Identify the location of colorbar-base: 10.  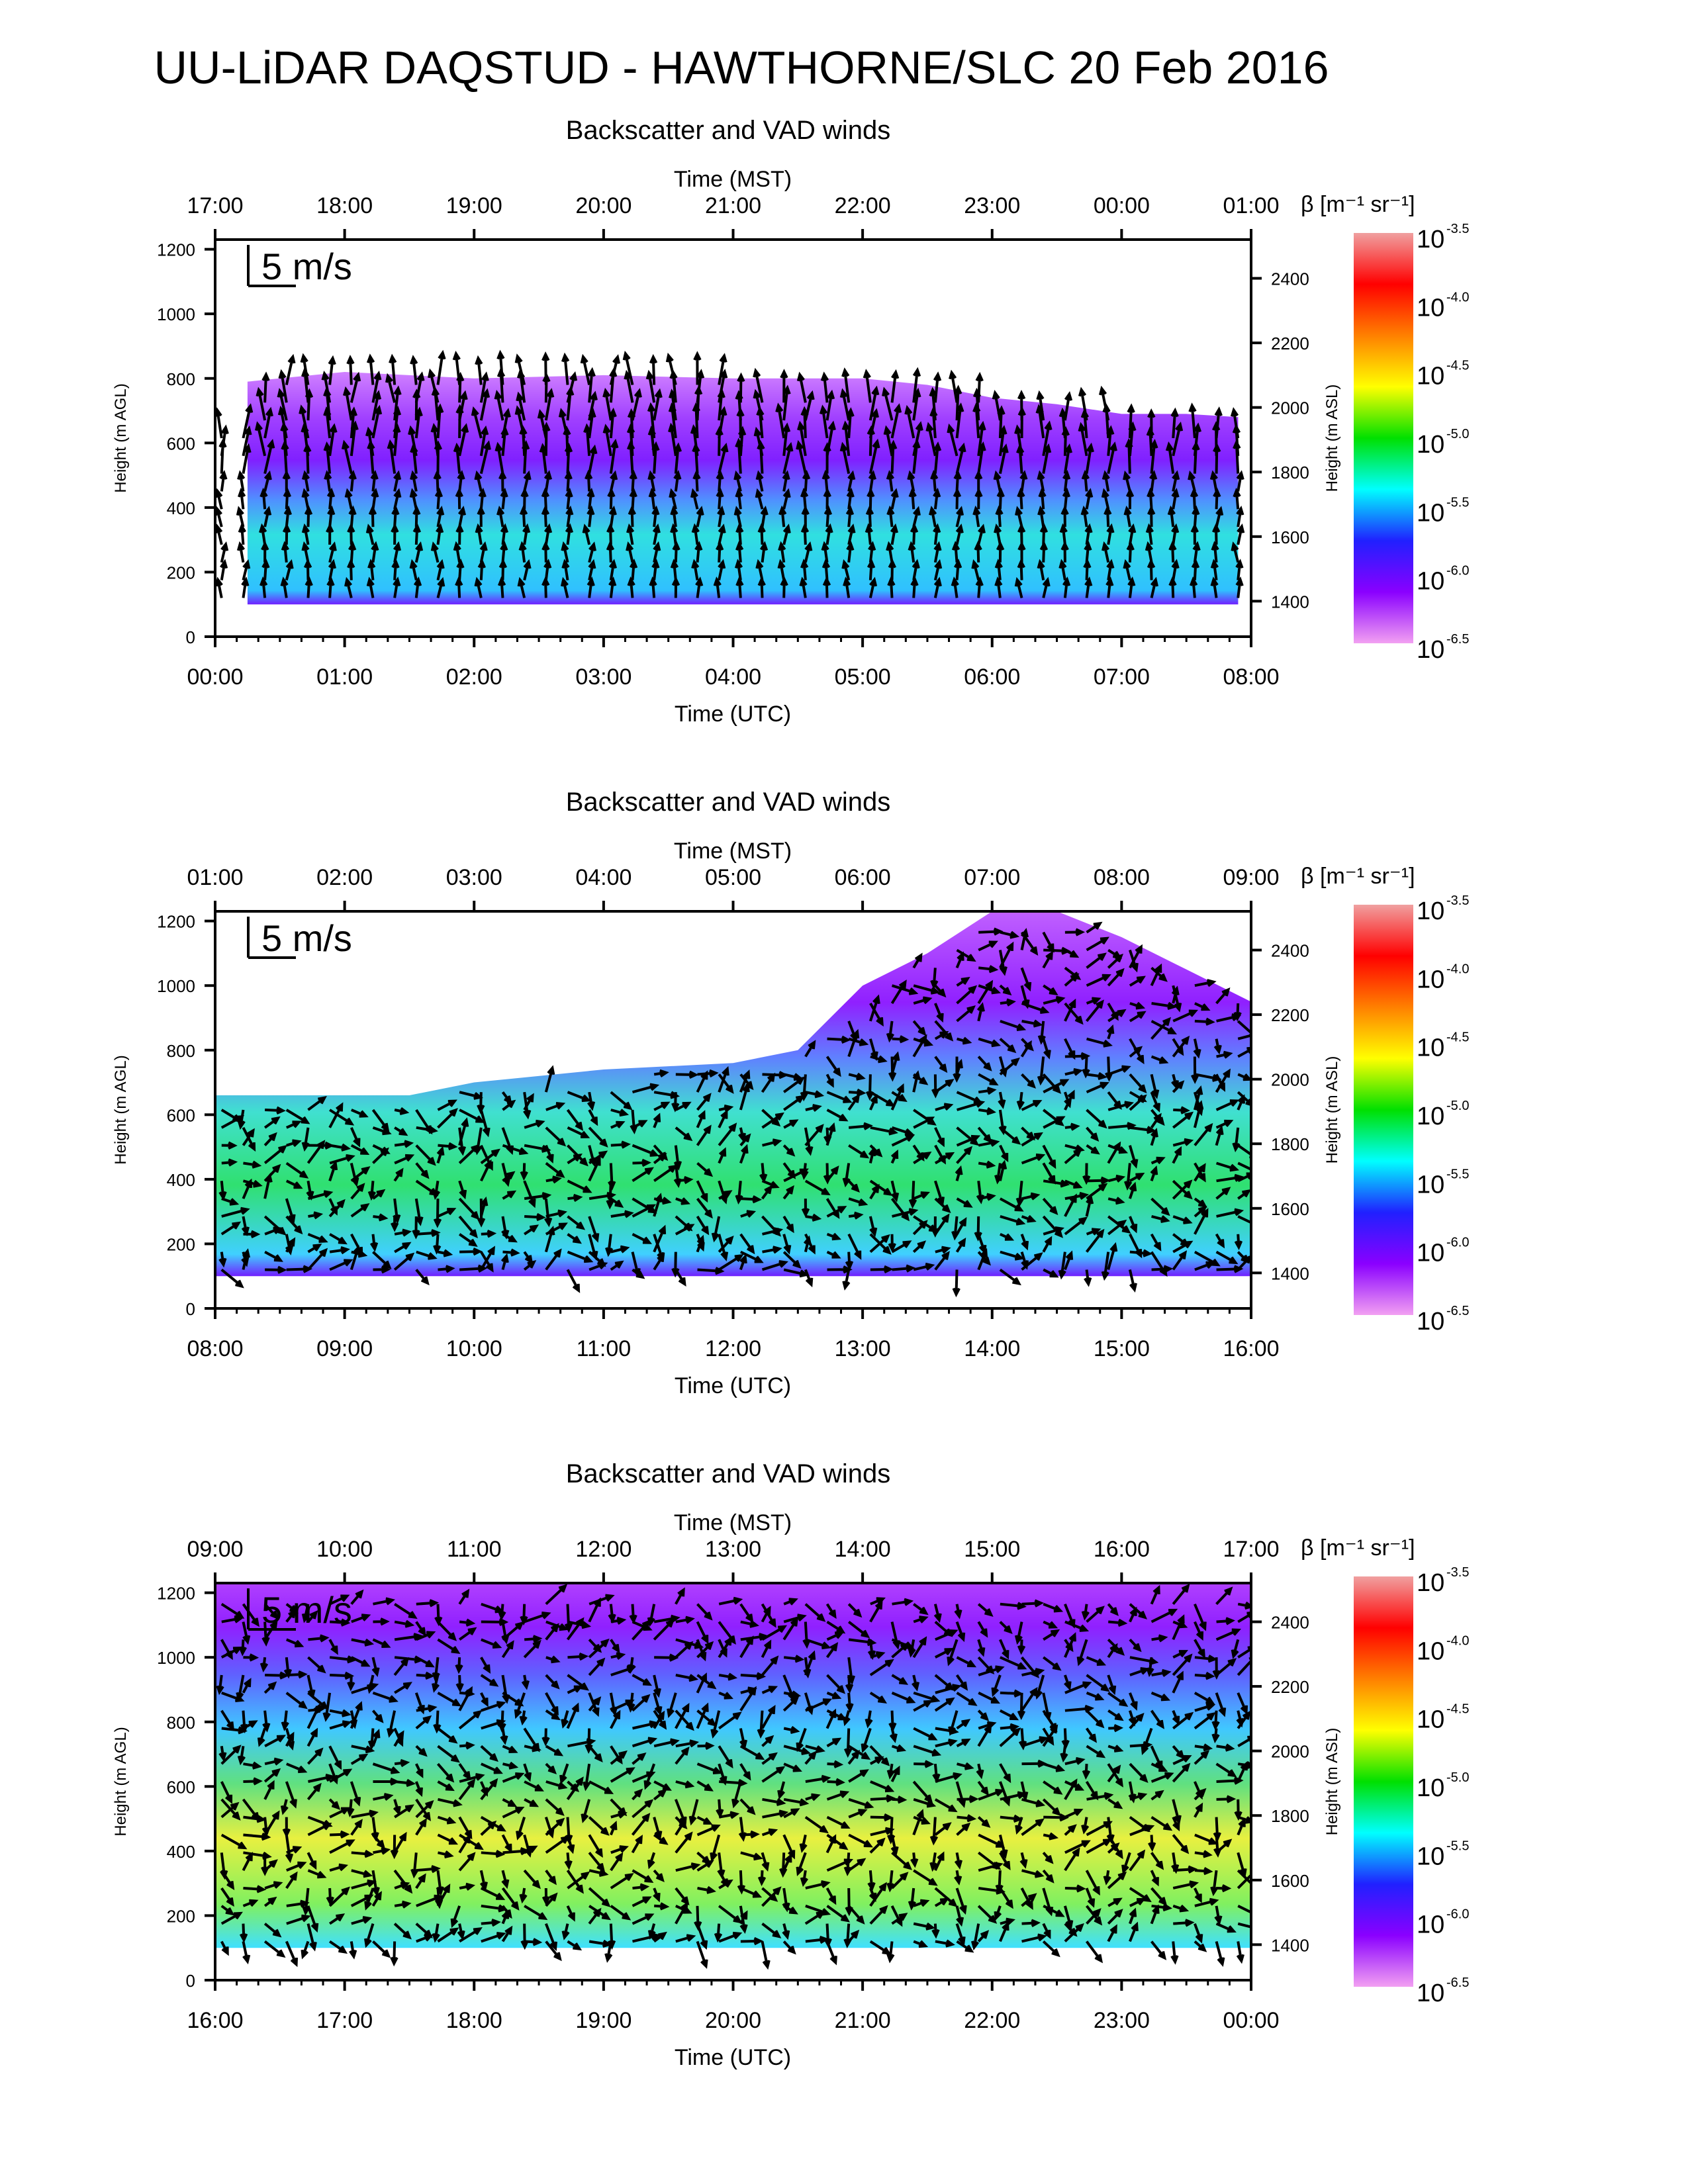
(1430, 308).